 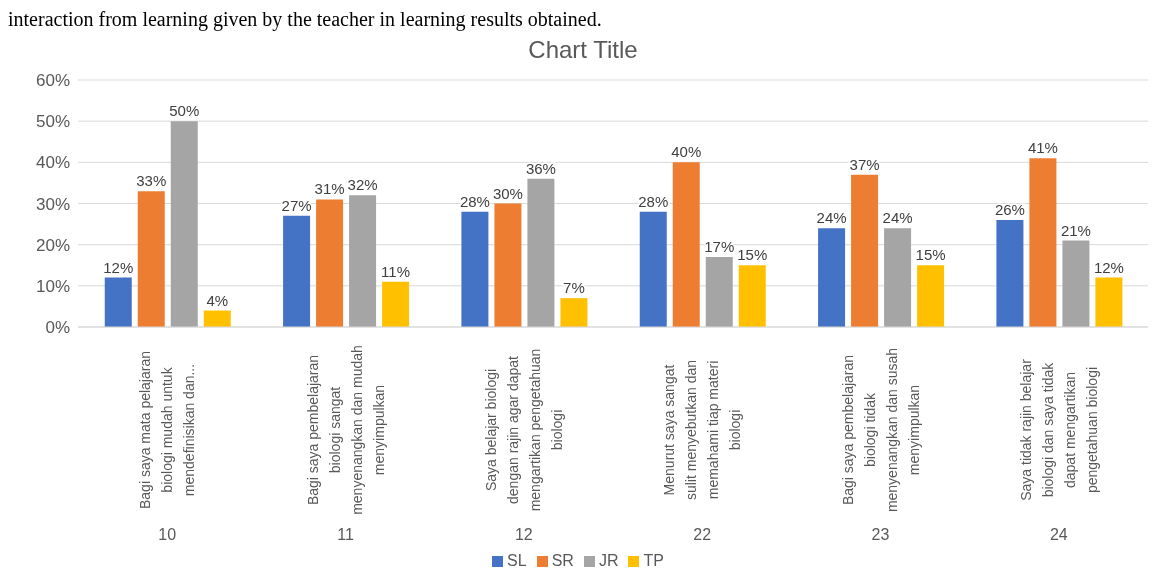 I want to click on y-tick-label: 10%, so click(x=52, y=286).